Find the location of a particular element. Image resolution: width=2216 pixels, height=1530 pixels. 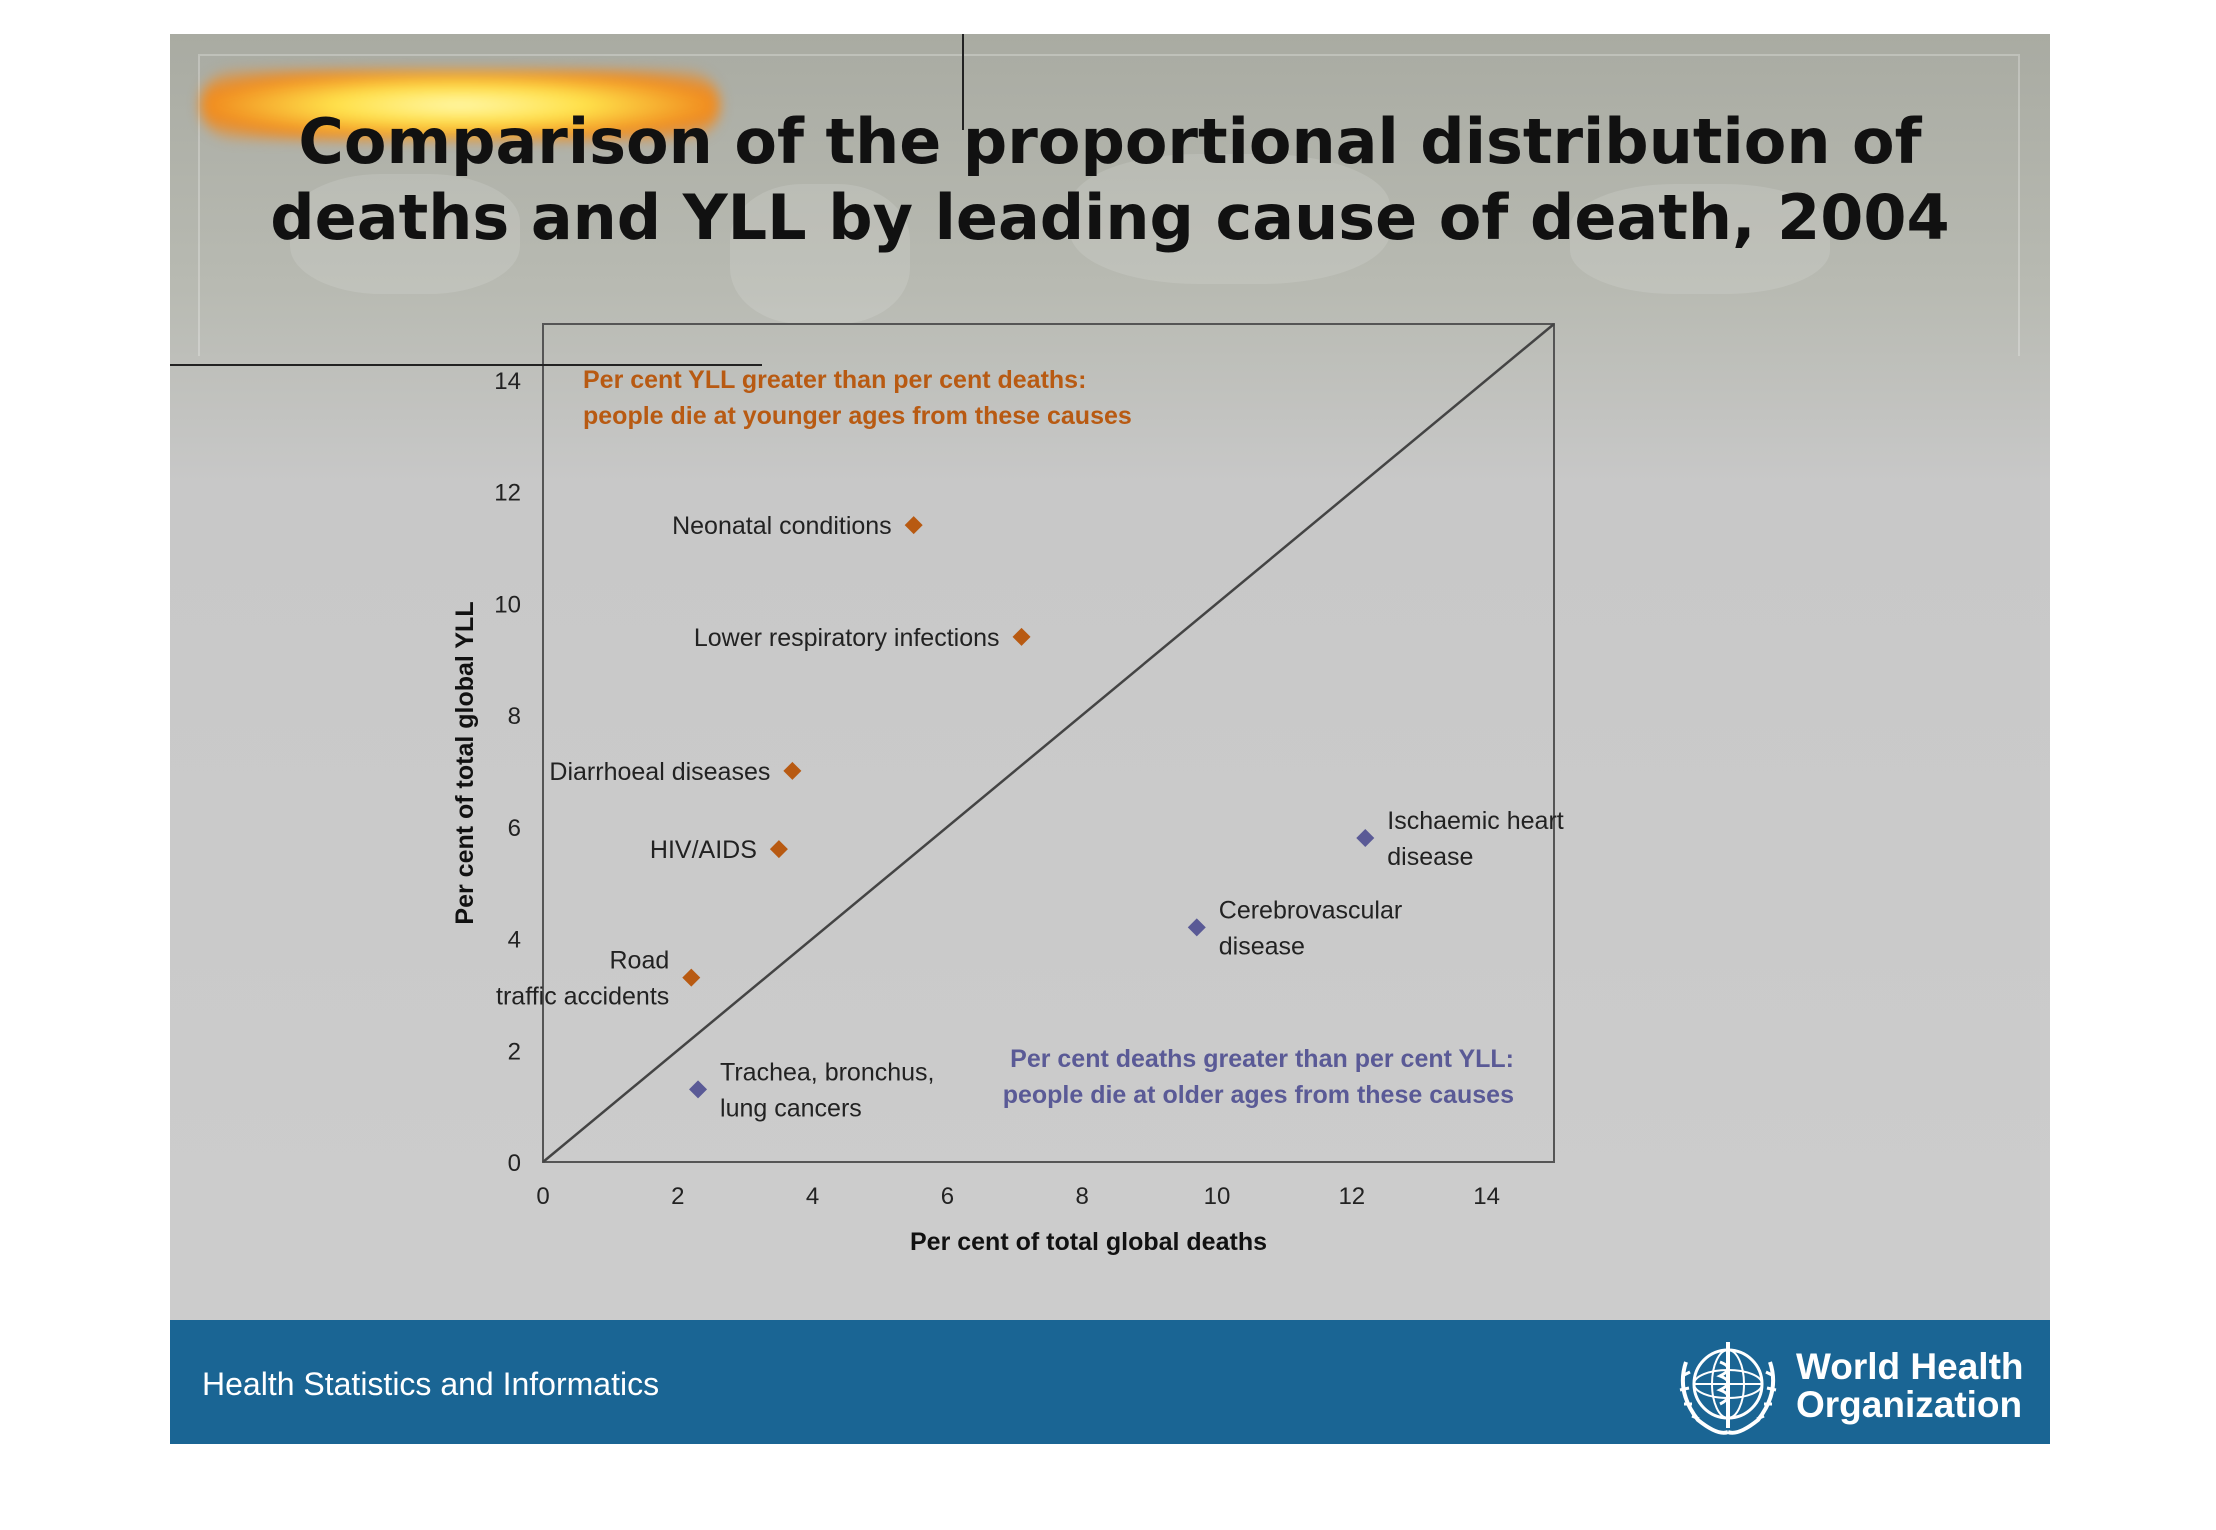

y-tick-label: 14 is located at coordinates (507, 381).